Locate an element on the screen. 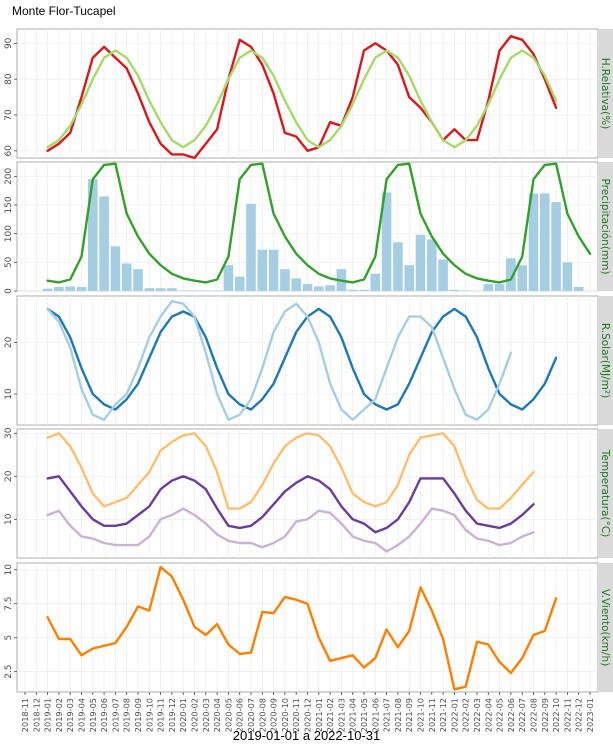 The width and height of the screenshot is (613, 747). y-tick-label: 70 is located at coordinates (9, 115).